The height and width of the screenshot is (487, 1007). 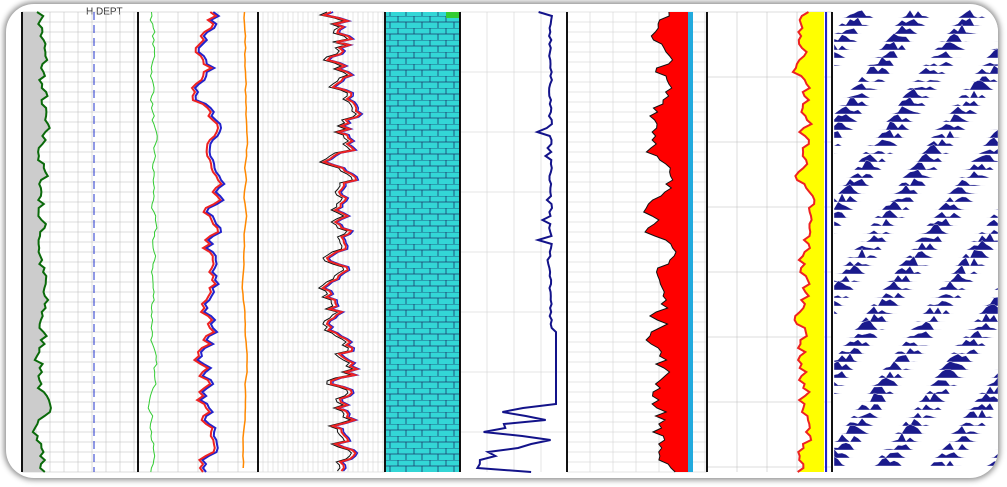 What do you see at coordinates (422, 242) in the screenshot?
I see `lithology` at bounding box center [422, 242].